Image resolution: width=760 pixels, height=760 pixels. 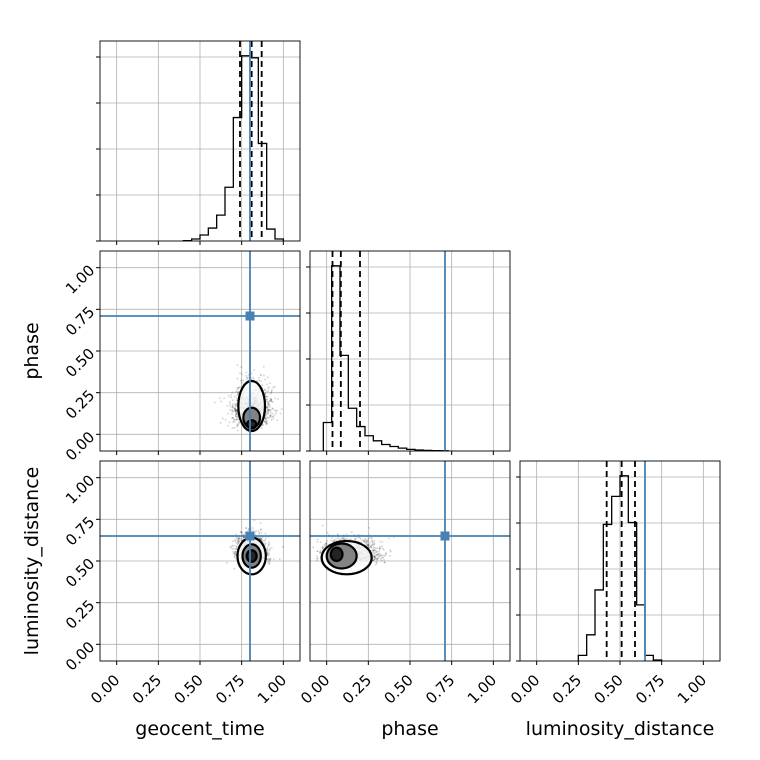 I want to click on y-axis-label: phase, so click(x=32, y=350).